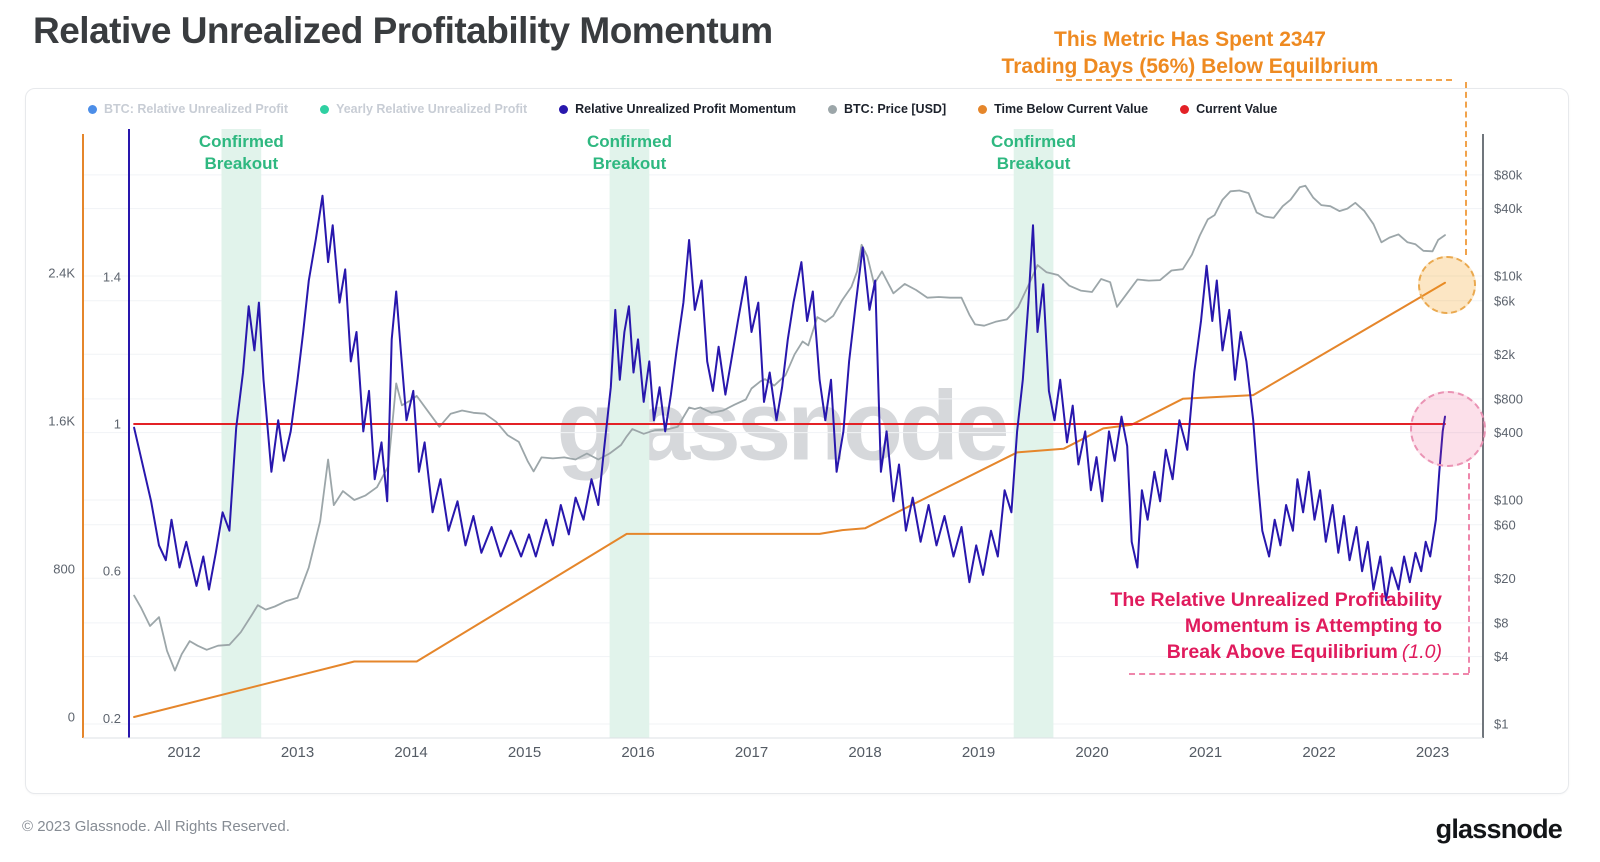 The image size is (1600, 862). What do you see at coordinates (895, 109) in the screenshot?
I see `legend-label: BTC: Price [USD]` at bounding box center [895, 109].